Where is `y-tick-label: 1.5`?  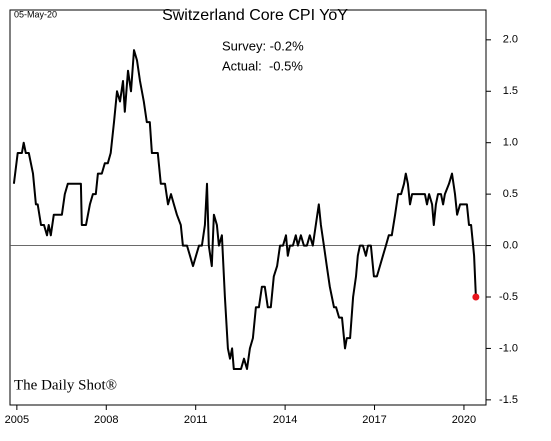 y-tick-label: 1.5 is located at coordinates (510, 91).